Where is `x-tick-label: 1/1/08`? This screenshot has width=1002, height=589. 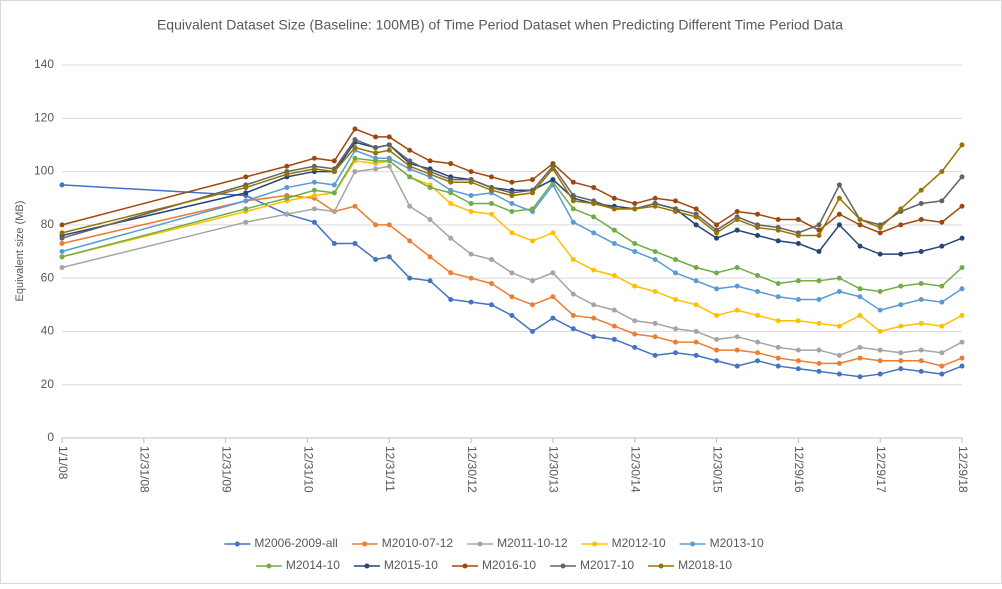
x-tick-label: 1/1/08 is located at coordinates (63, 463).